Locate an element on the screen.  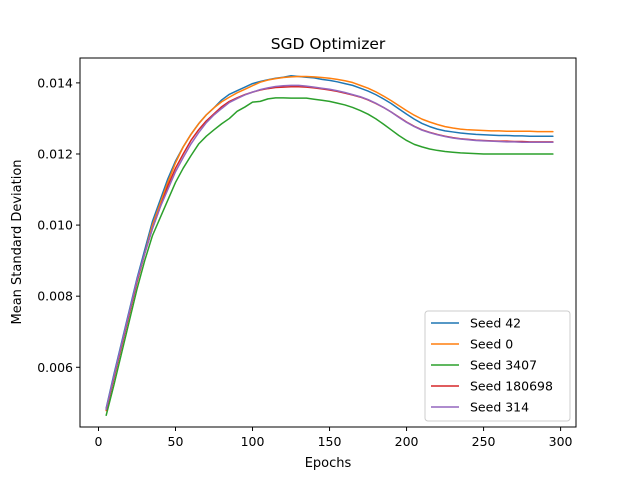
legend-box is located at coordinates (497, 366).